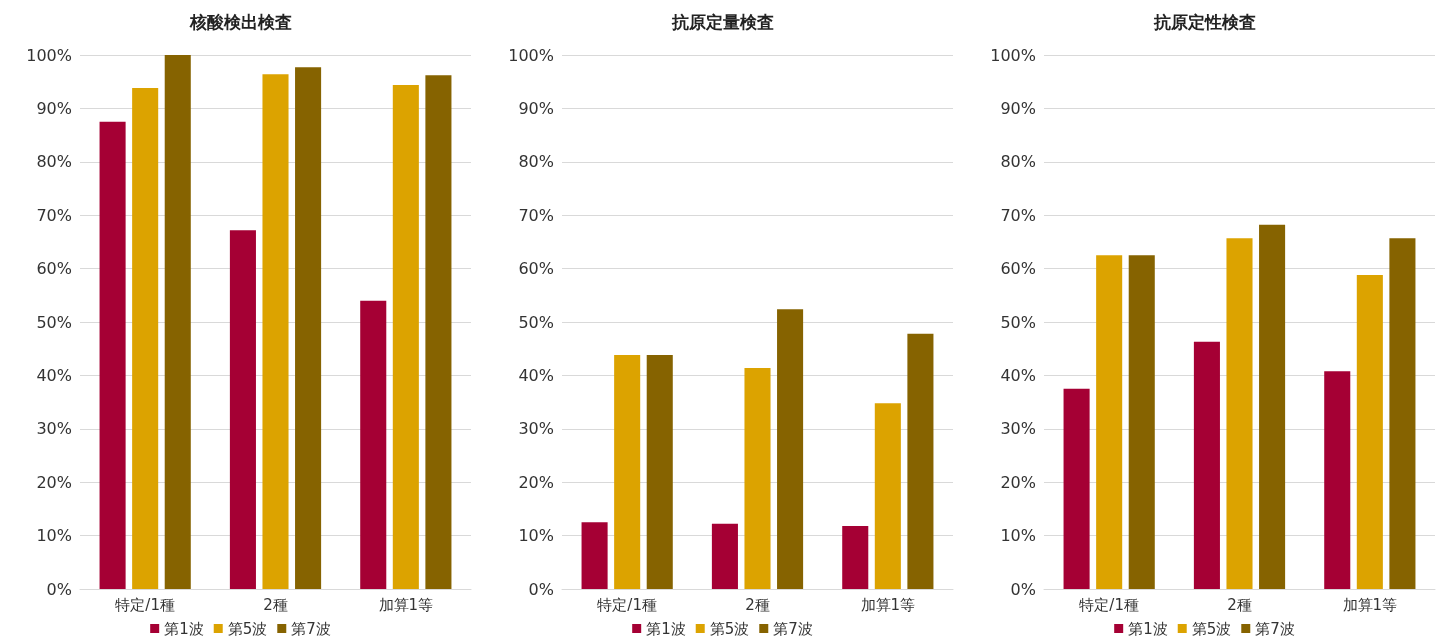 This screenshot has height=641, width=1445. Describe the element at coordinates (1204, 21) in the screenshot. I see `chart-title: 抗原定性検査` at that location.